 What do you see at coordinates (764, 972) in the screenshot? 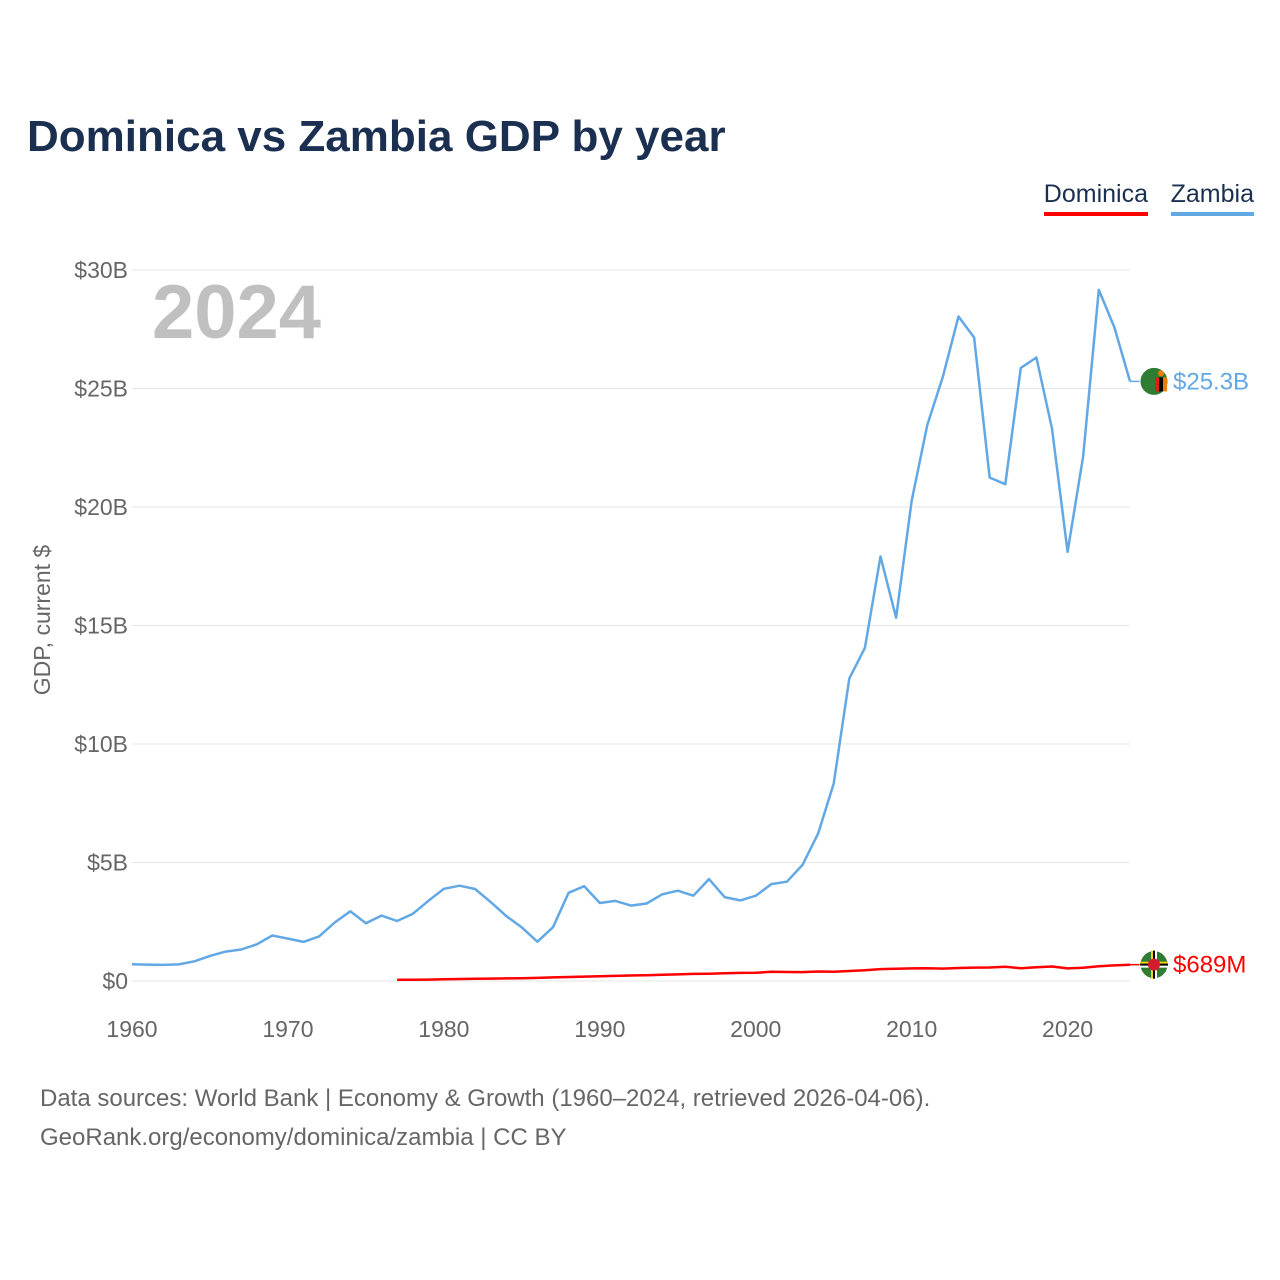
I see `series-line-dominica` at bounding box center [764, 972].